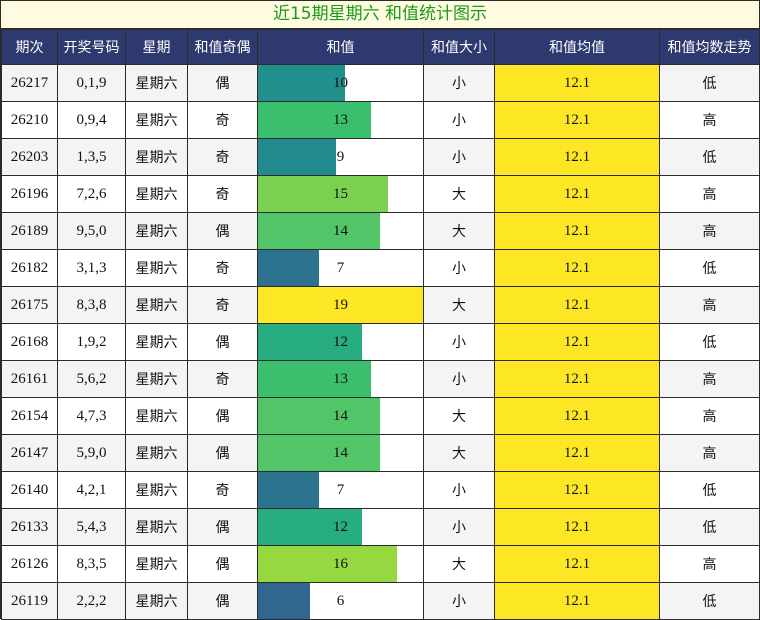 The image size is (760, 620). What do you see at coordinates (29, 83) in the screenshot?
I see `issue-cell: 26217` at bounding box center [29, 83].